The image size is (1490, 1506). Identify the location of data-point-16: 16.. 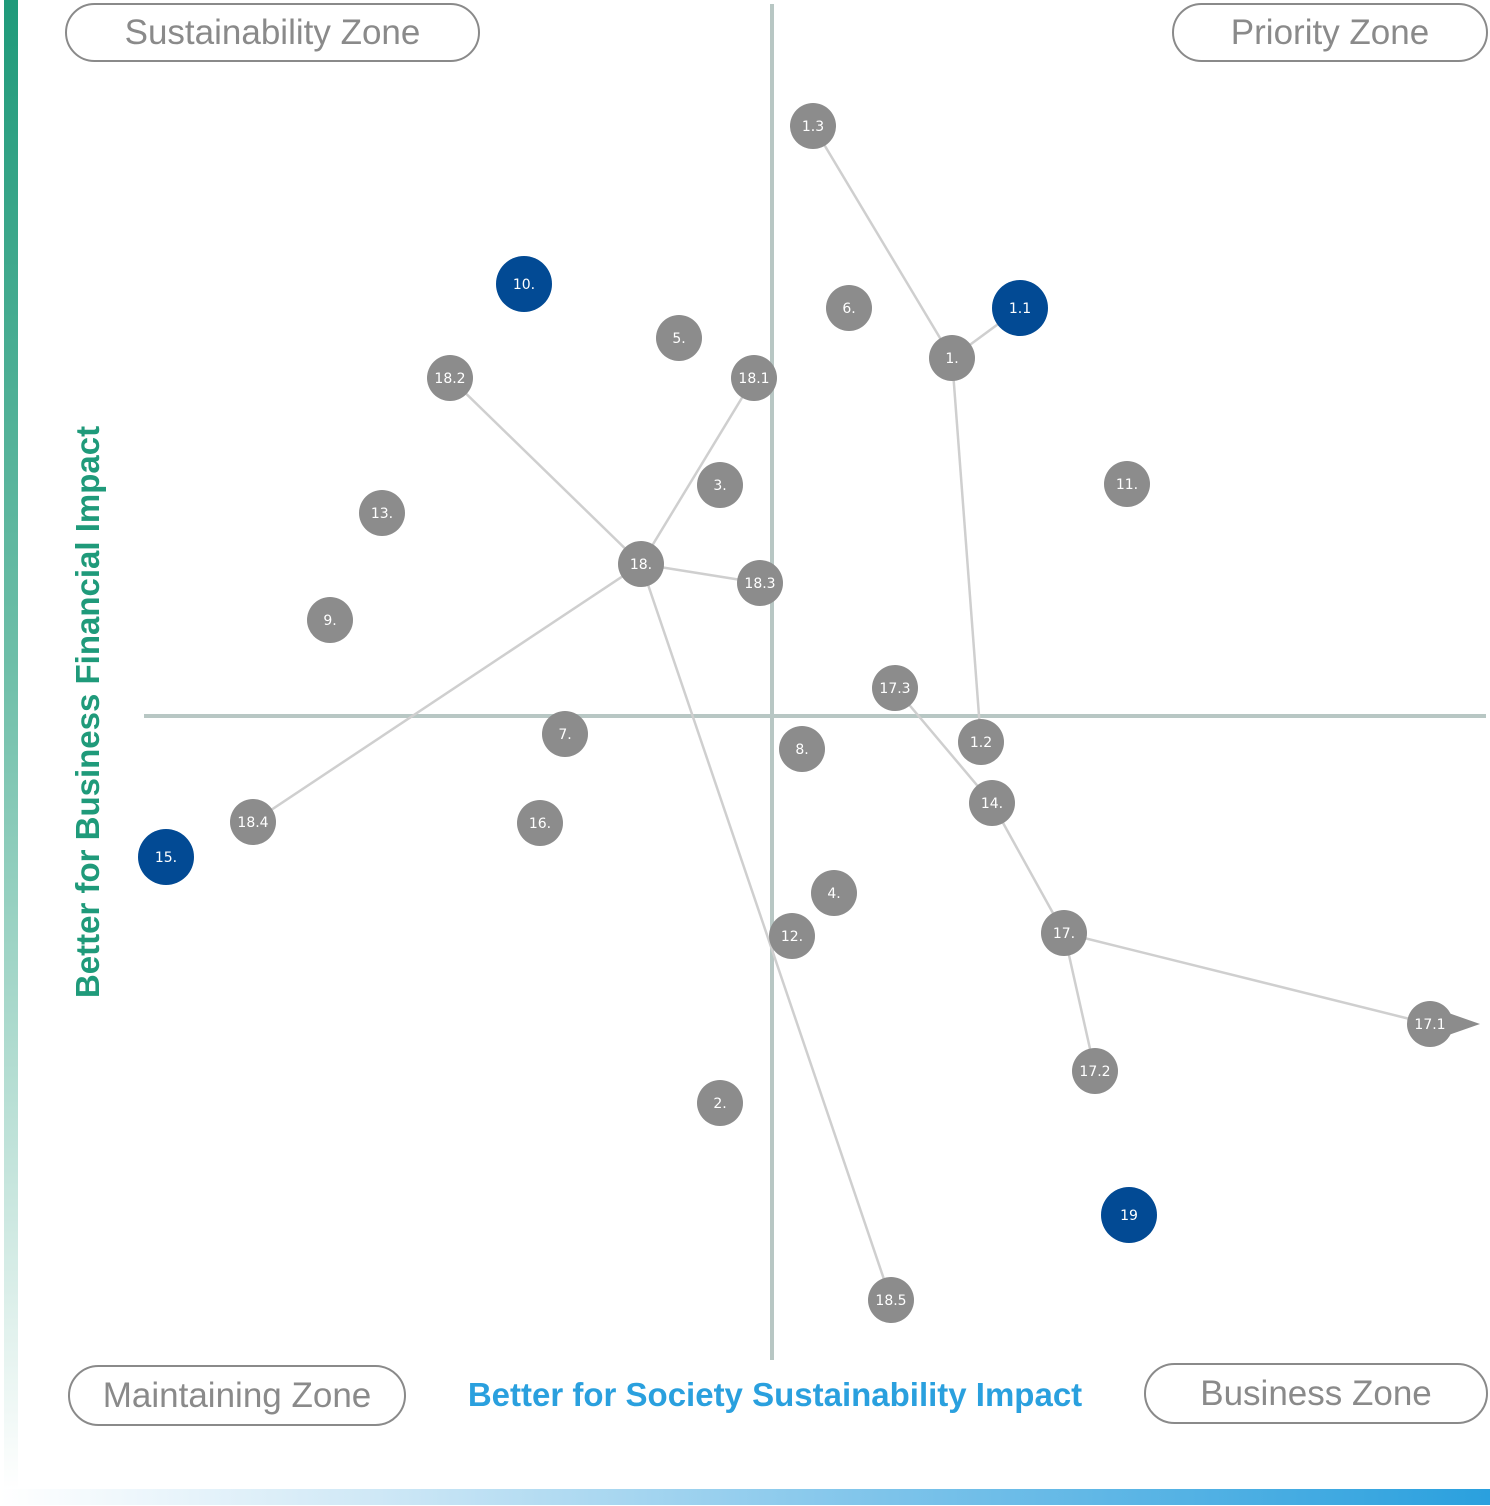
(540, 823).